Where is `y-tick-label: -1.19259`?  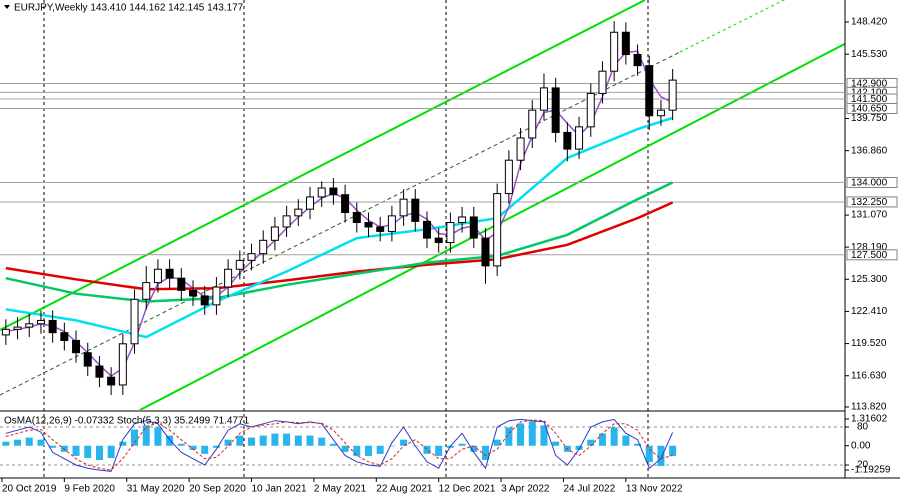 y-tick-label: -1.19259 is located at coordinates (871, 470).